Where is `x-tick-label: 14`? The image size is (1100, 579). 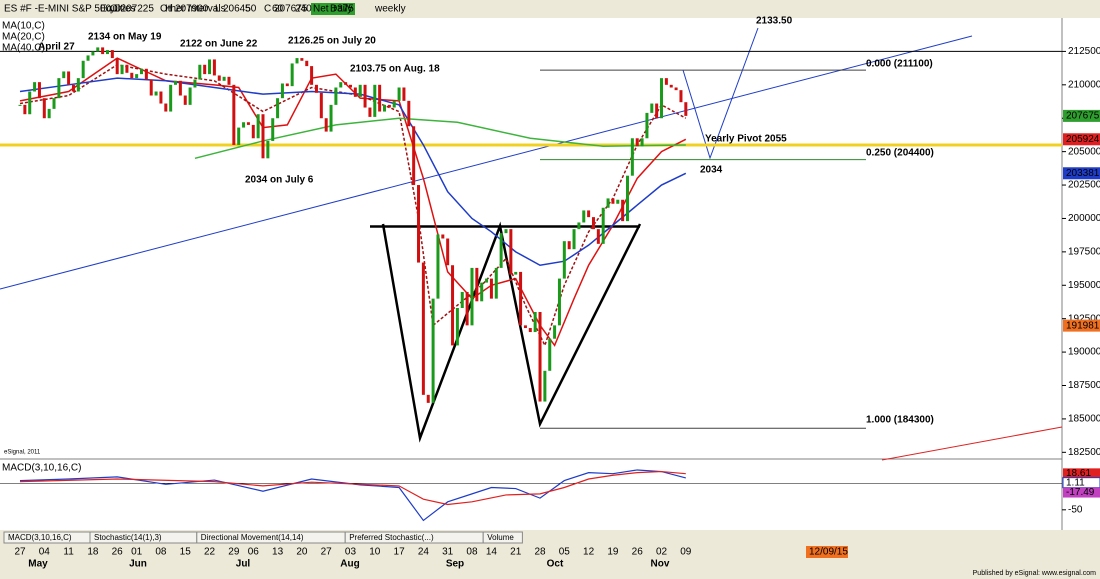 x-tick-label: 14 is located at coordinates (492, 552).